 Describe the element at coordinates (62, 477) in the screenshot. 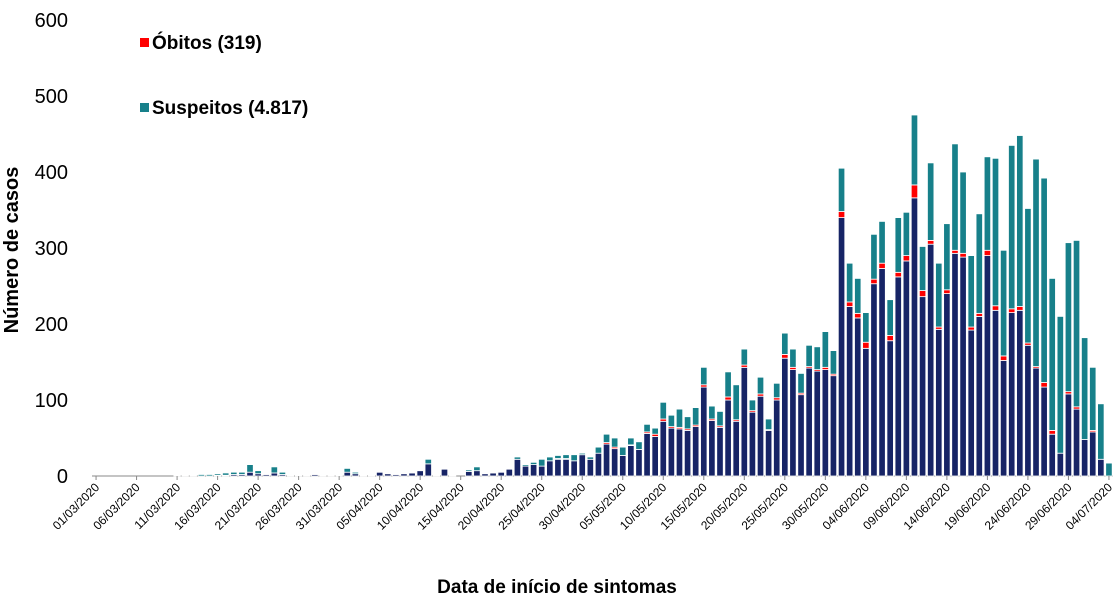

I see `y-tick-label: 0` at that location.